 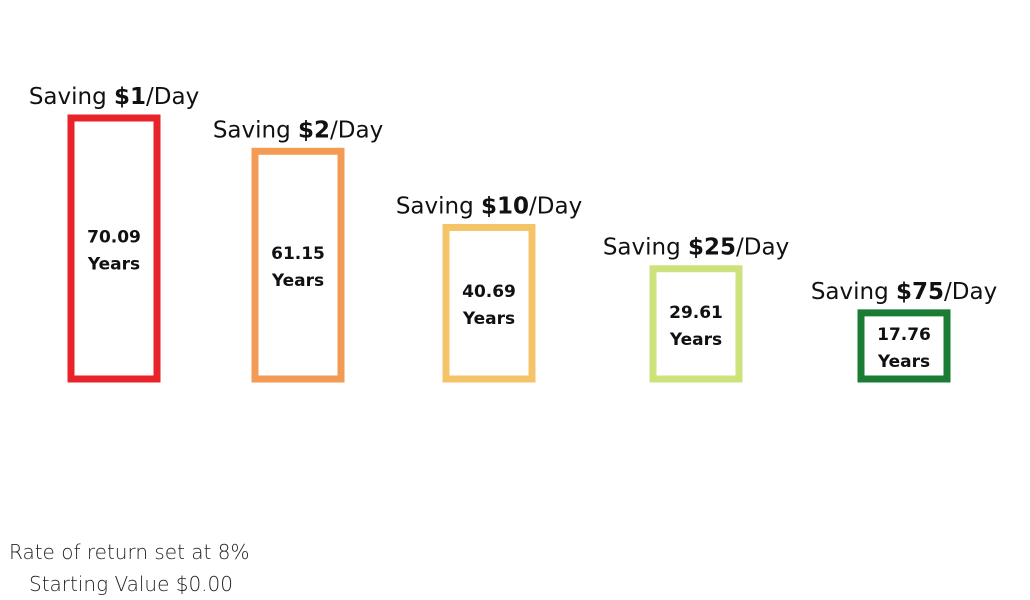 What do you see at coordinates (298, 254) in the screenshot?
I see `value-label-2: 61.15` at bounding box center [298, 254].